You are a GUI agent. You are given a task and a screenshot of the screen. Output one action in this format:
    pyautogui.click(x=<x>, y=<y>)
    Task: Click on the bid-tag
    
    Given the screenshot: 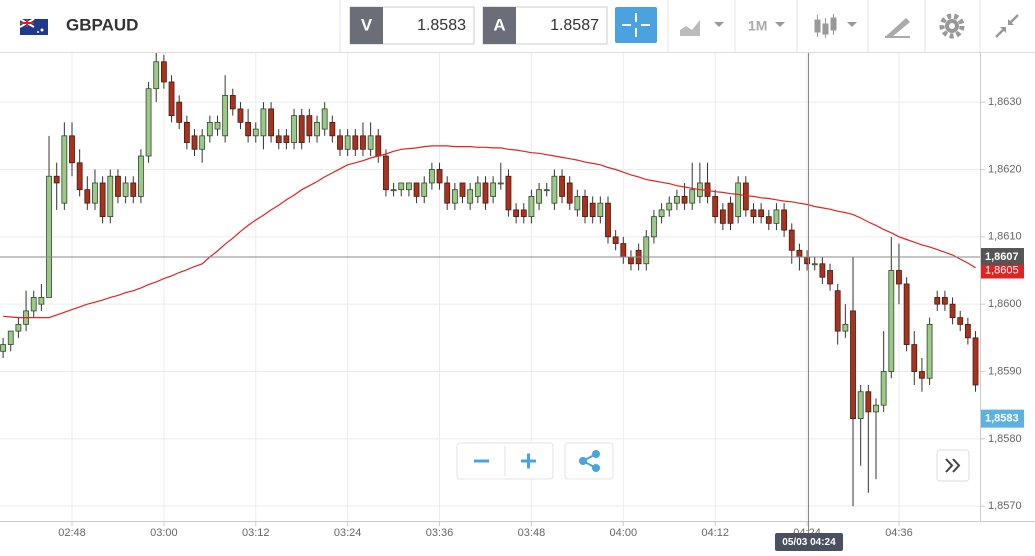 What is the action you would take?
    pyautogui.click(x=366, y=25)
    